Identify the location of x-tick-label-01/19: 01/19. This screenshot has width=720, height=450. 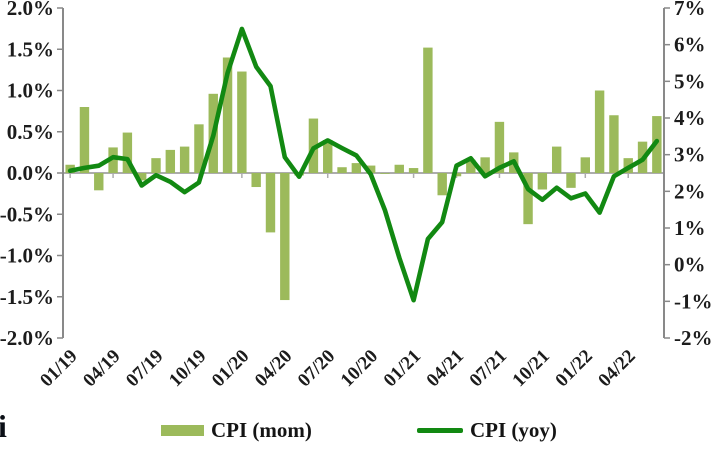
(58, 368).